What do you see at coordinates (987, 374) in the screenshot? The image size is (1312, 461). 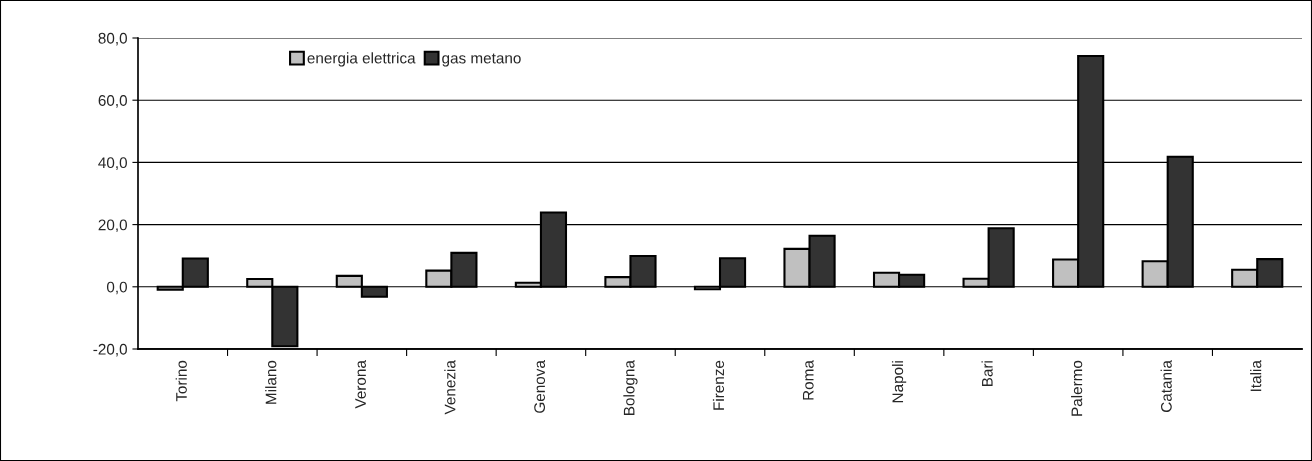 I see `x-tick-label: Bari` at bounding box center [987, 374].